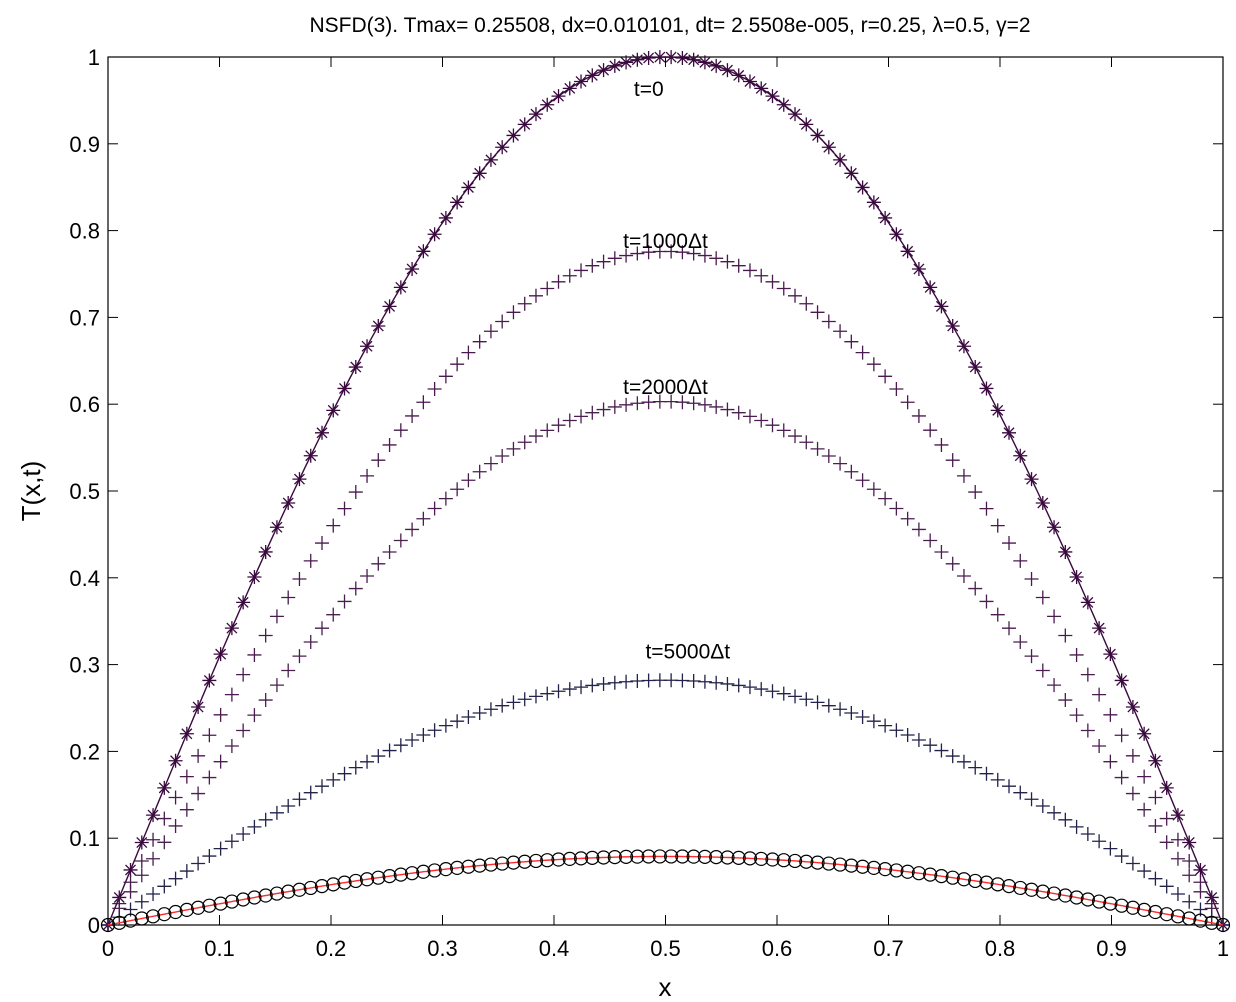 The height and width of the screenshot is (1002, 1236). Describe the element at coordinates (676, 370) in the screenshot. I see `curve-labels: t=0 t=1000Δt t=2000Δt t=5000Δt` at that location.